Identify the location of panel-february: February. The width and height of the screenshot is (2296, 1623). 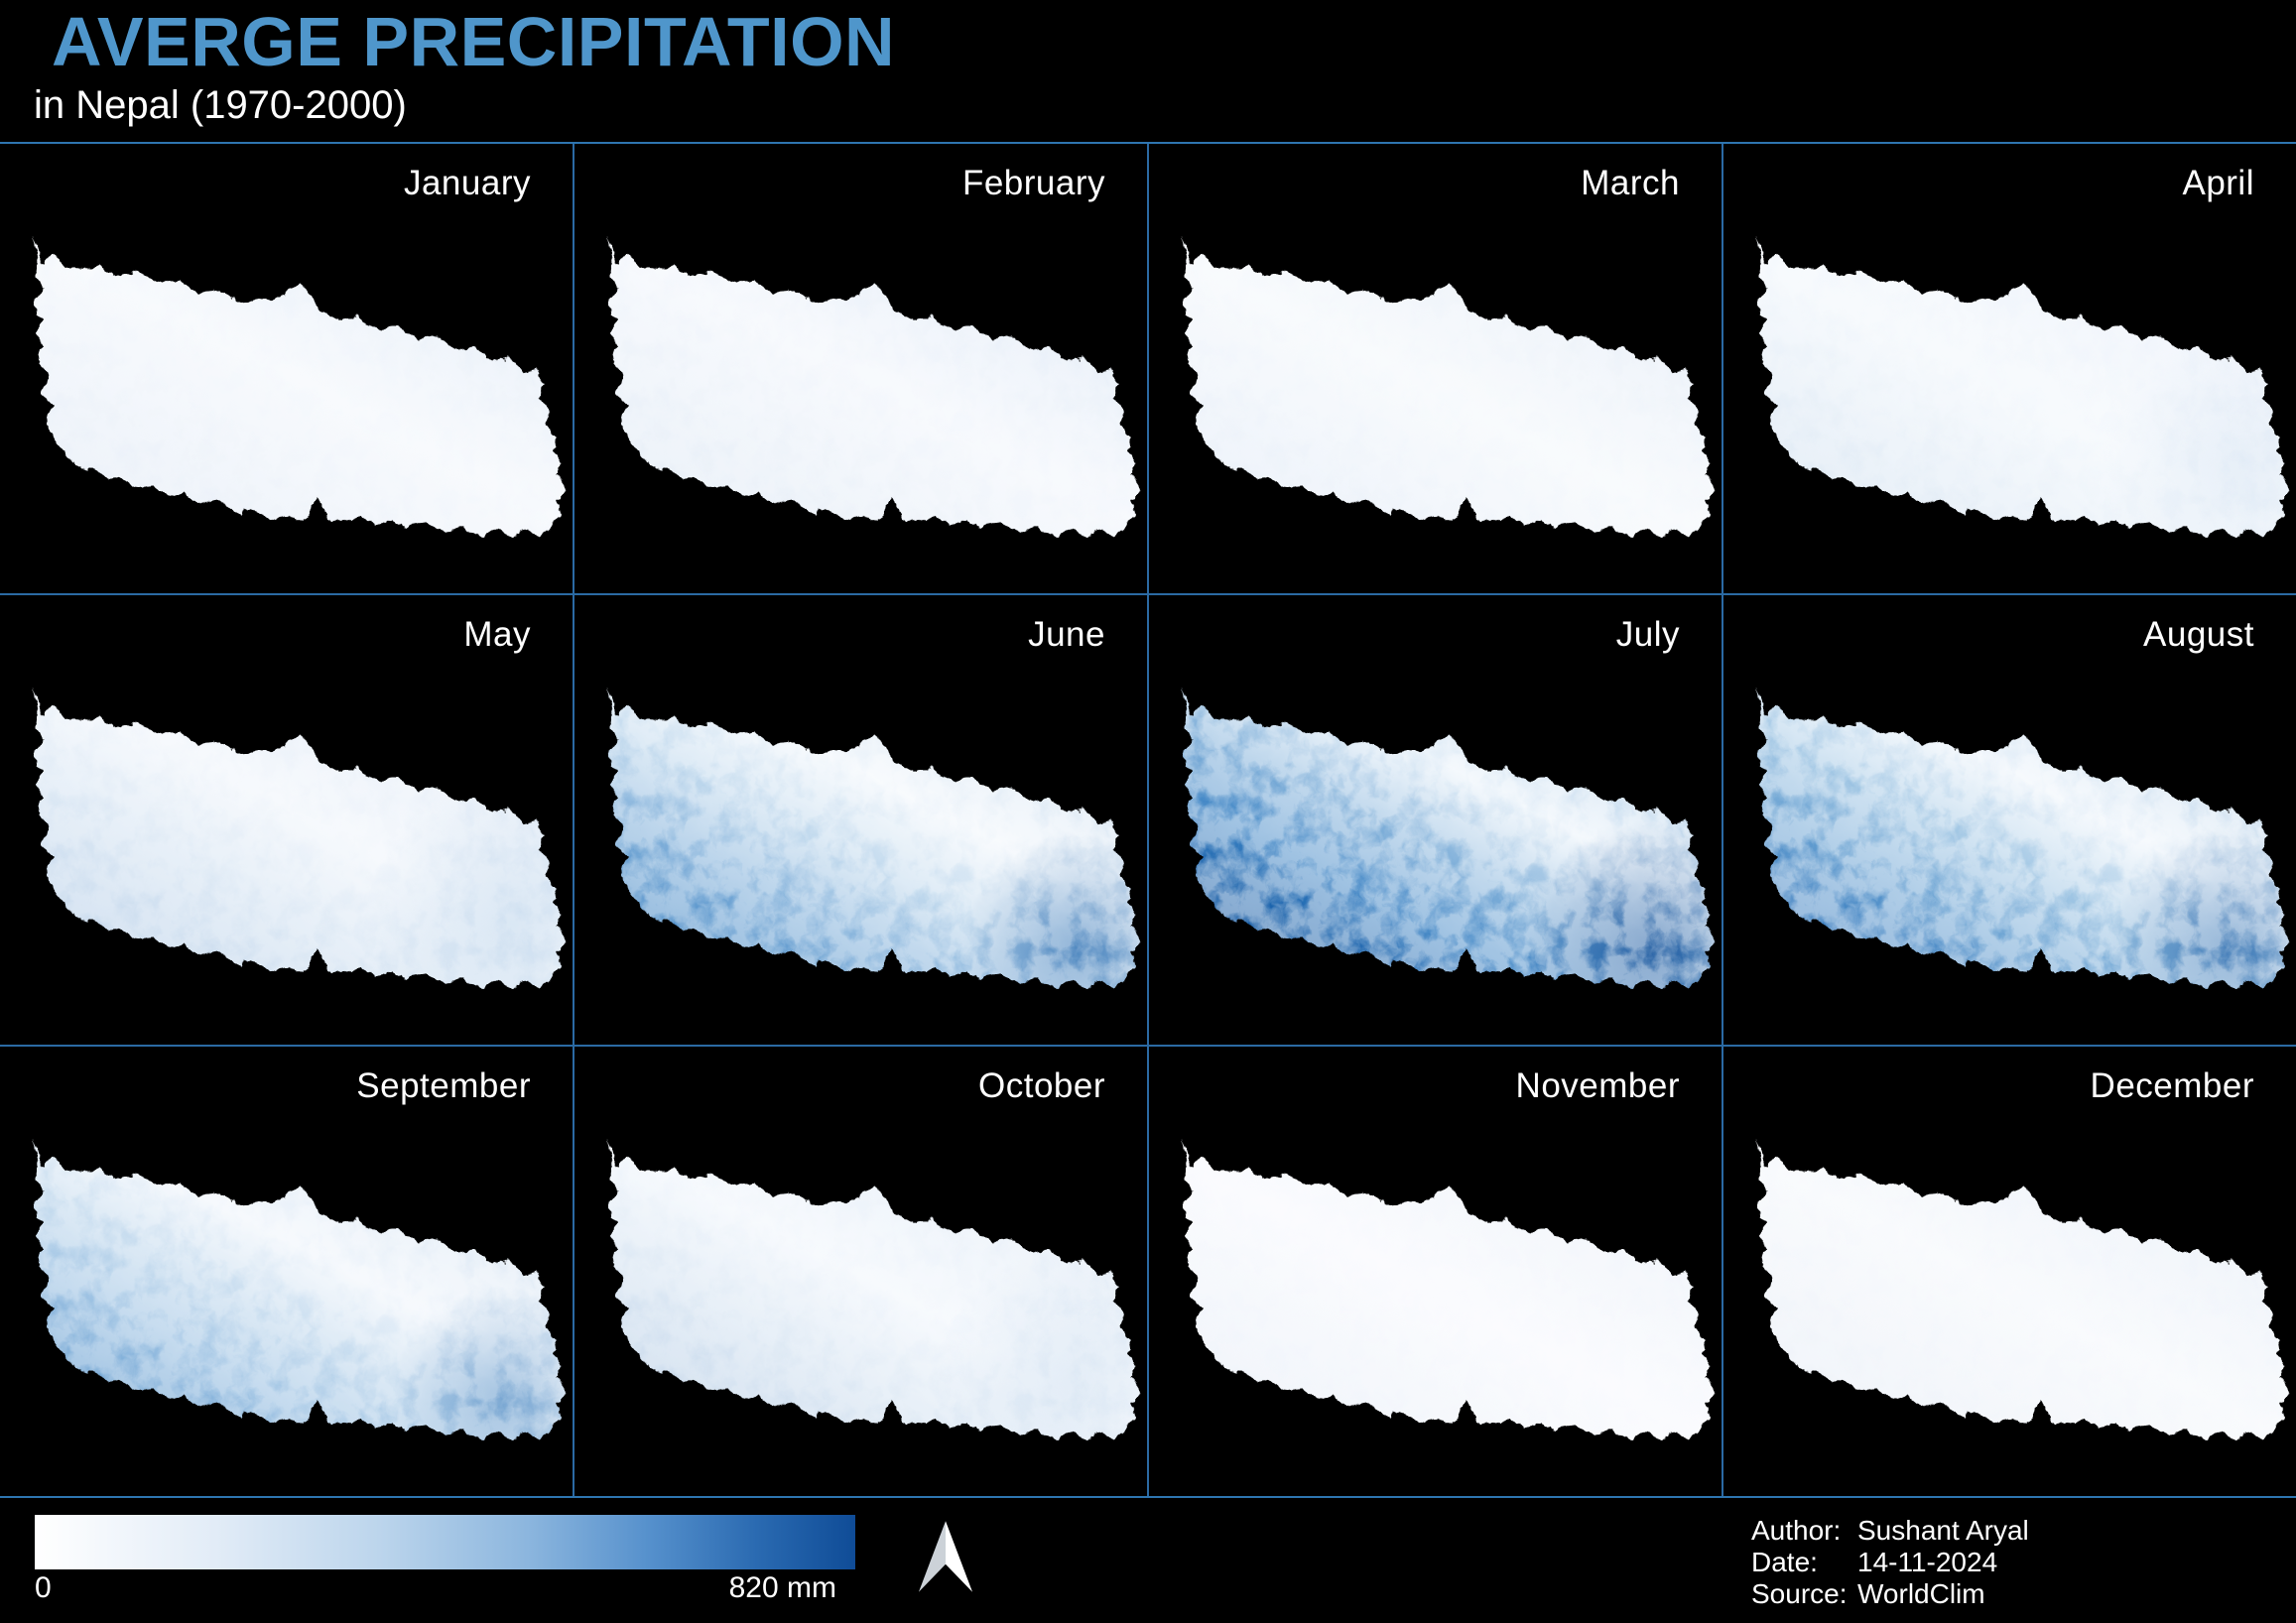
(861, 368).